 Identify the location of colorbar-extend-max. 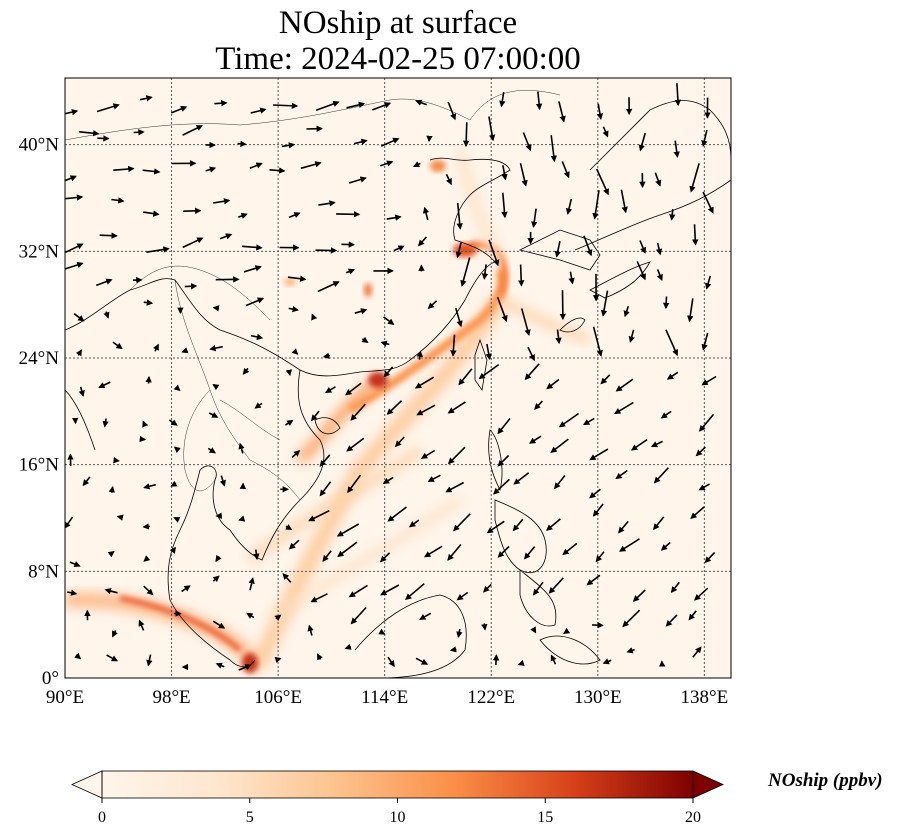
(708, 784).